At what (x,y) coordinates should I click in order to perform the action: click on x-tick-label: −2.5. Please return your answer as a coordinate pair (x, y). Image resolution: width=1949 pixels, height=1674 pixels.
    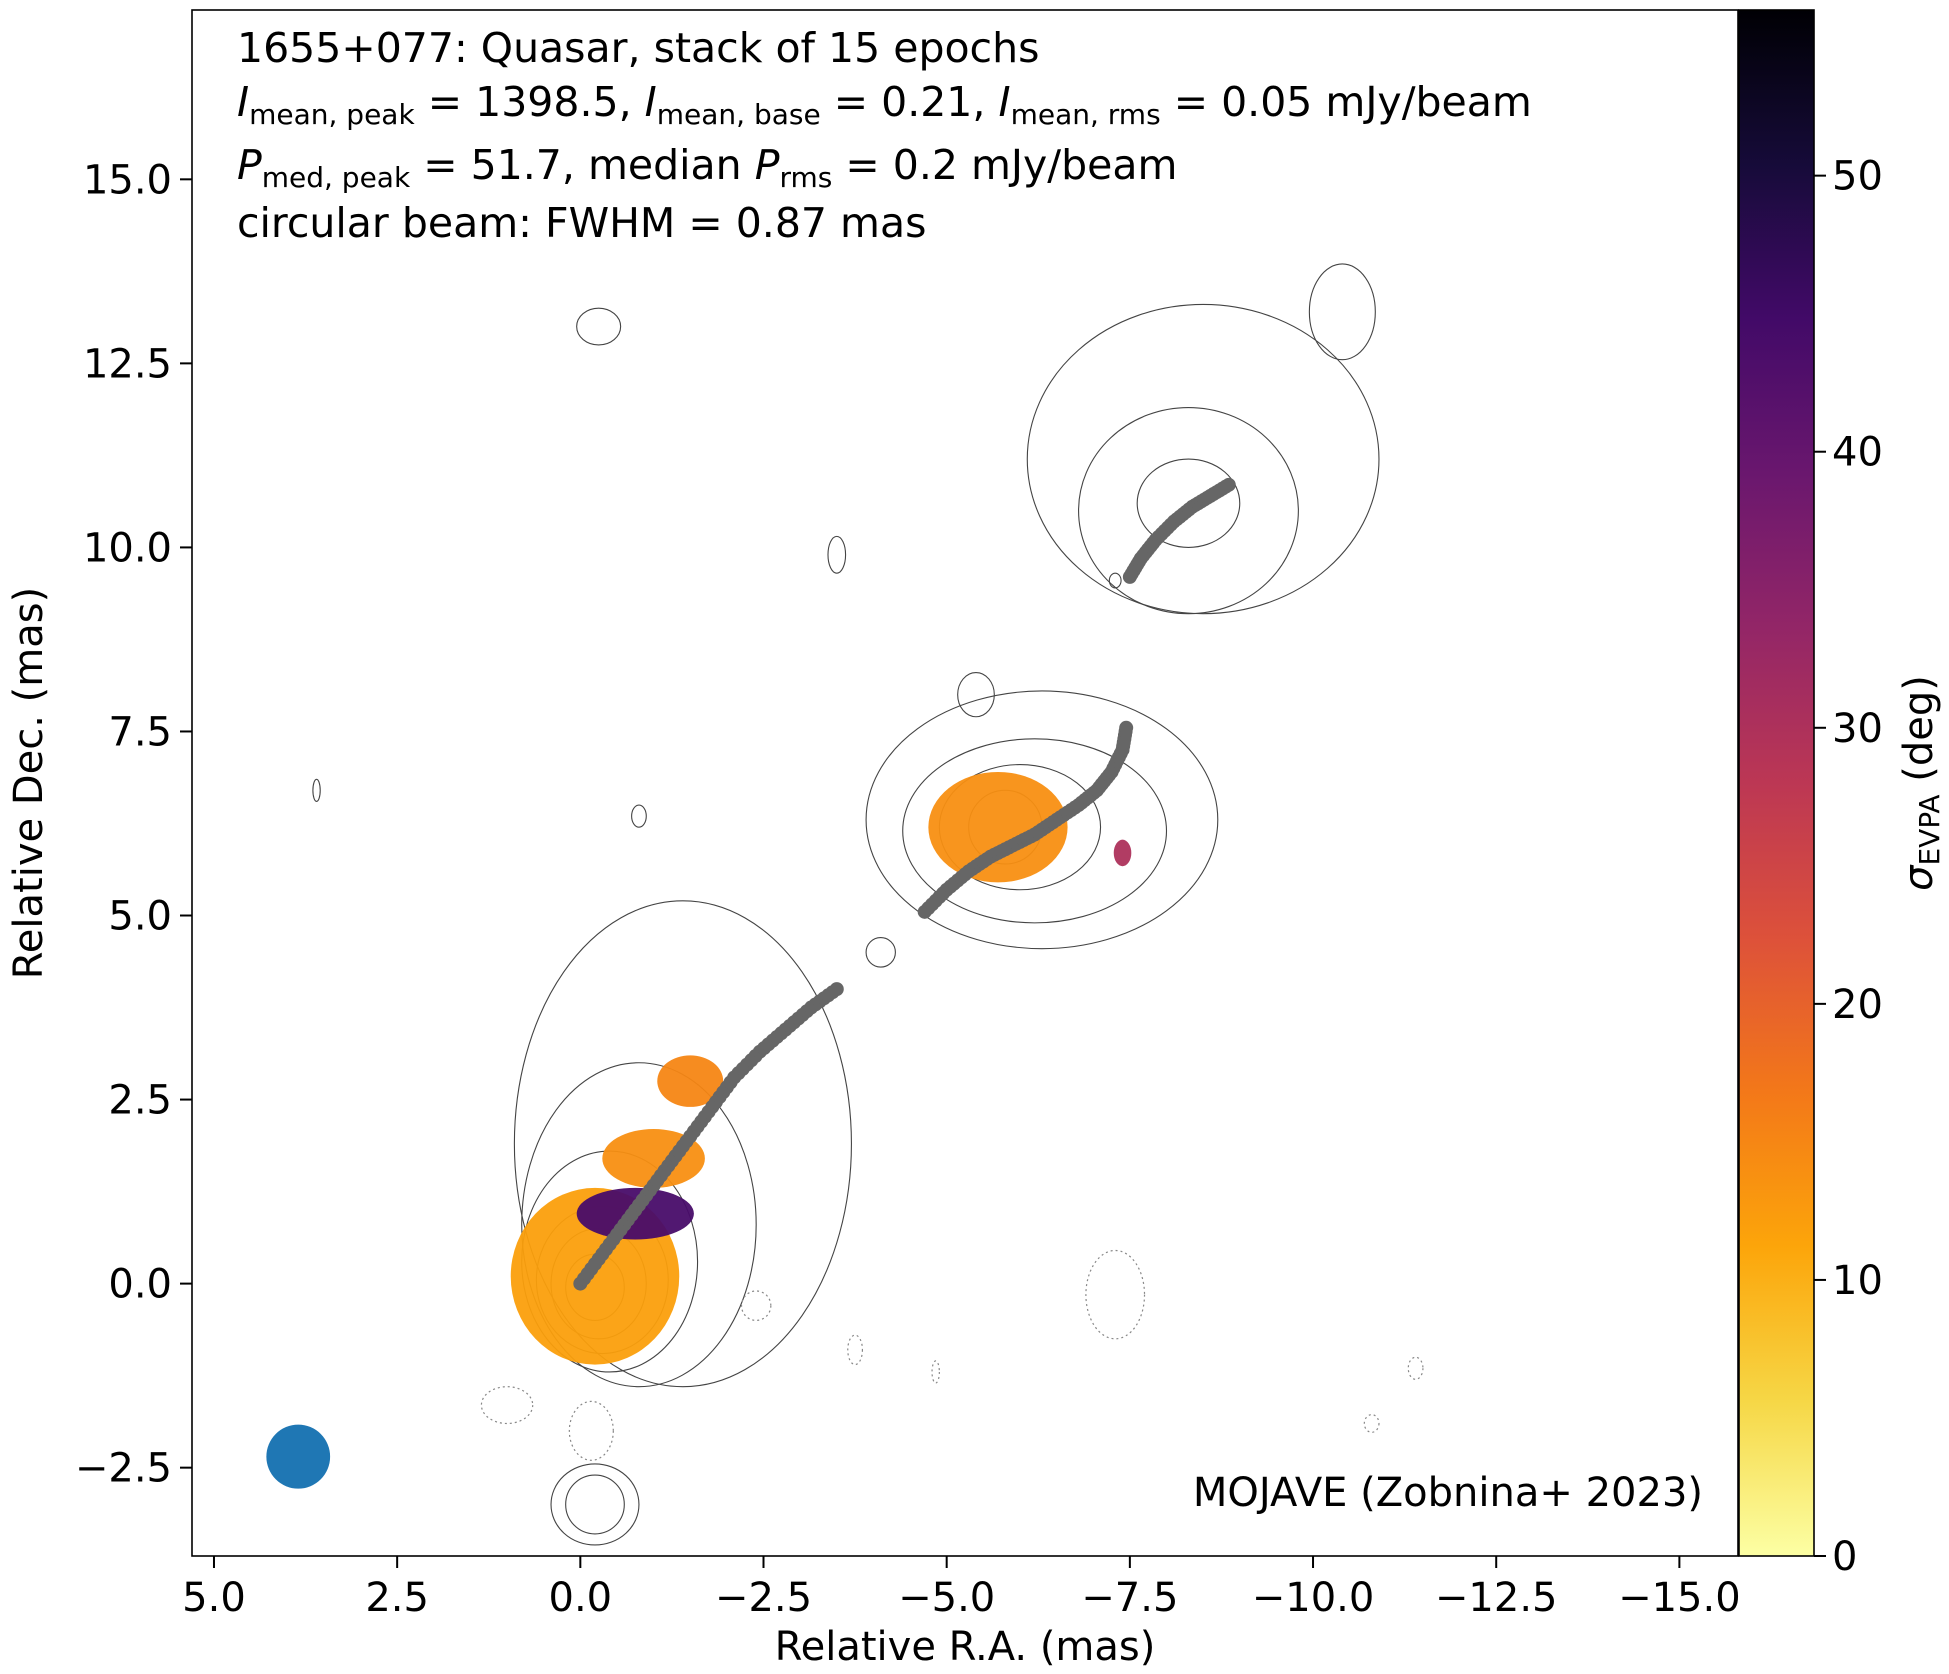
    Looking at the image, I should click on (763, 1598).